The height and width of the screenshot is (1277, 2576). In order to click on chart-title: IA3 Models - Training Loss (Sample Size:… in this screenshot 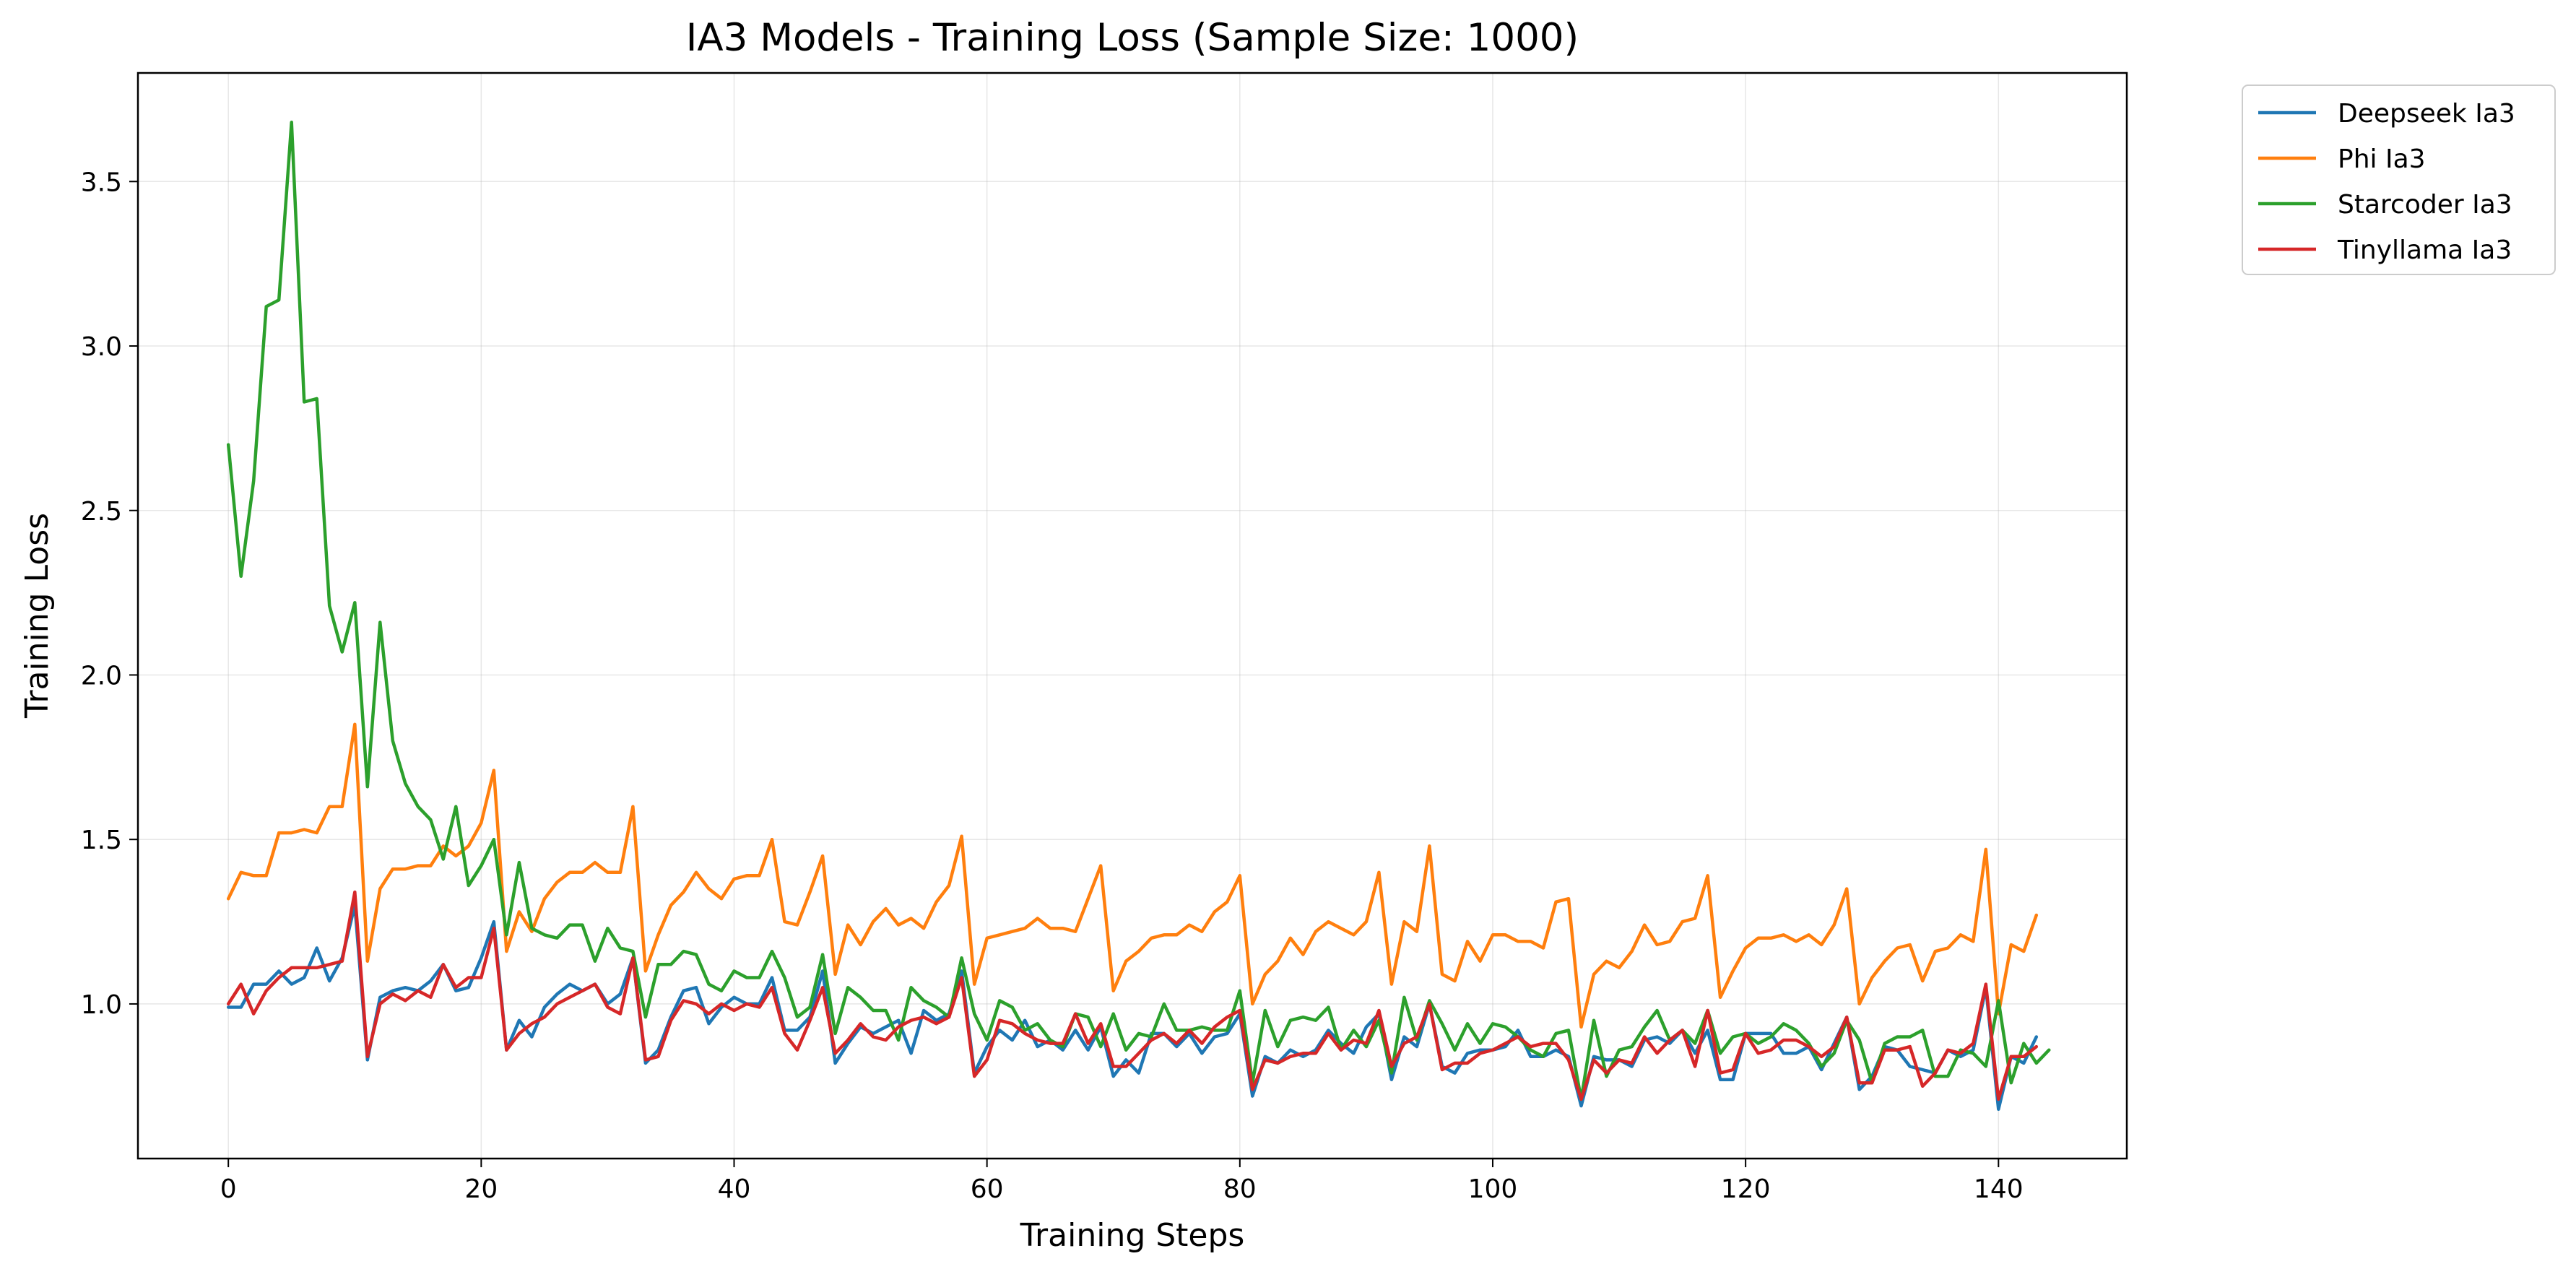, I will do `click(1132, 38)`.